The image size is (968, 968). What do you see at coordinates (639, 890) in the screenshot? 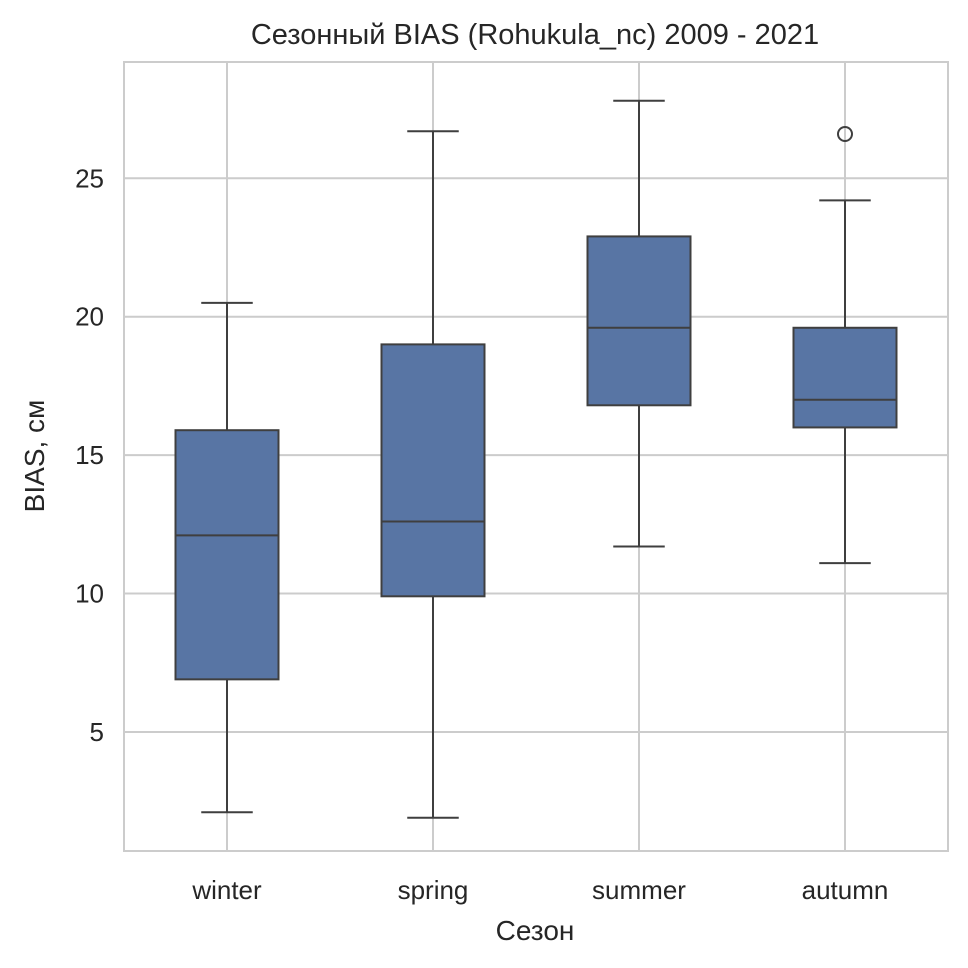
I see `x-tick-label: summer` at bounding box center [639, 890].